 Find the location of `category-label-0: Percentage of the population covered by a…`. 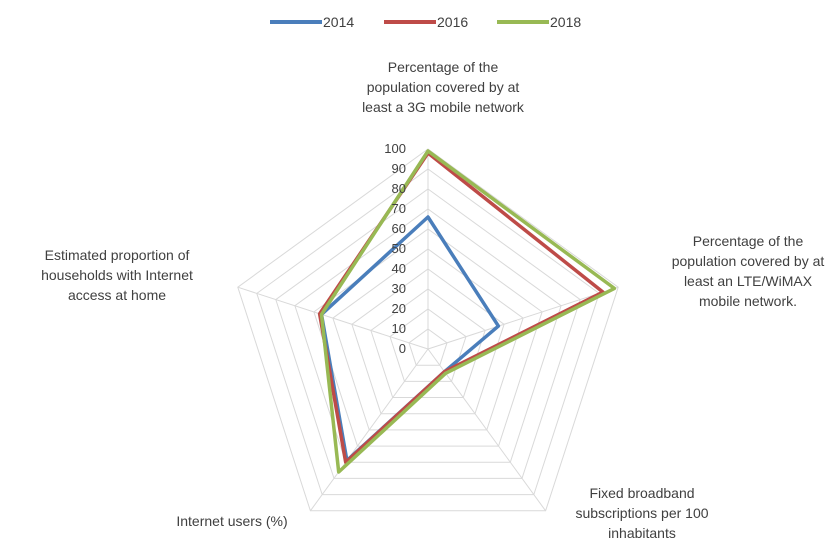

category-label-0: Percentage of the population covered by a… is located at coordinates (443, 87).